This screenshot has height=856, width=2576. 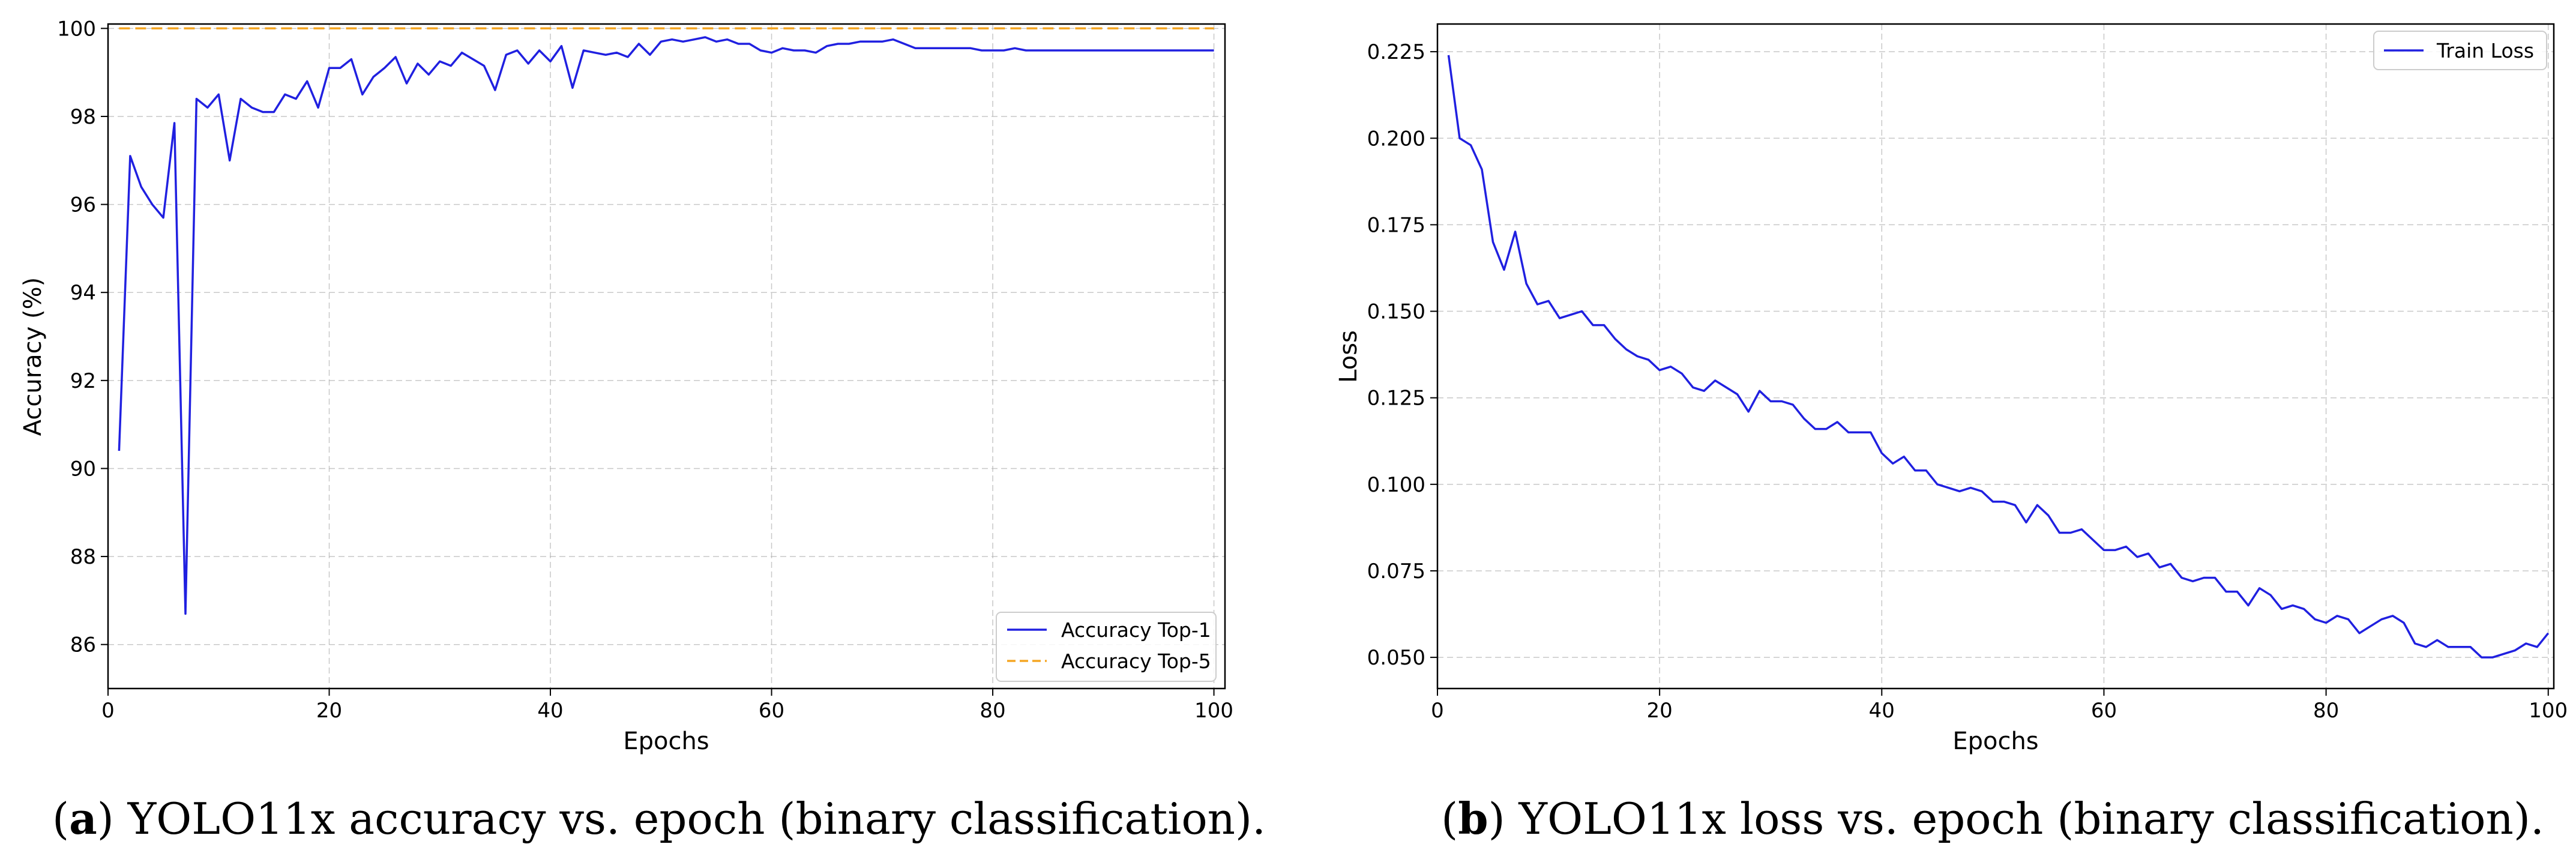 What do you see at coordinates (1396, 52) in the screenshot?
I see `loss-ytick-label: 0.225` at bounding box center [1396, 52].